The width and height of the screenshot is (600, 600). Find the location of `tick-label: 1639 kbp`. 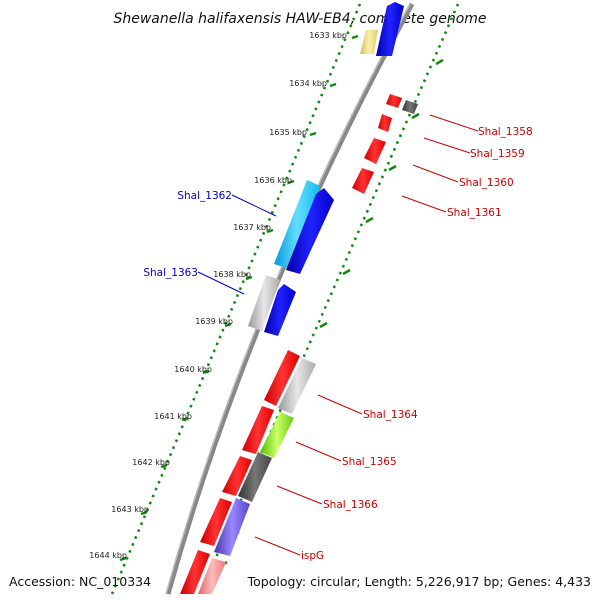

tick-label: 1639 kbp is located at coordinates (214, 321).